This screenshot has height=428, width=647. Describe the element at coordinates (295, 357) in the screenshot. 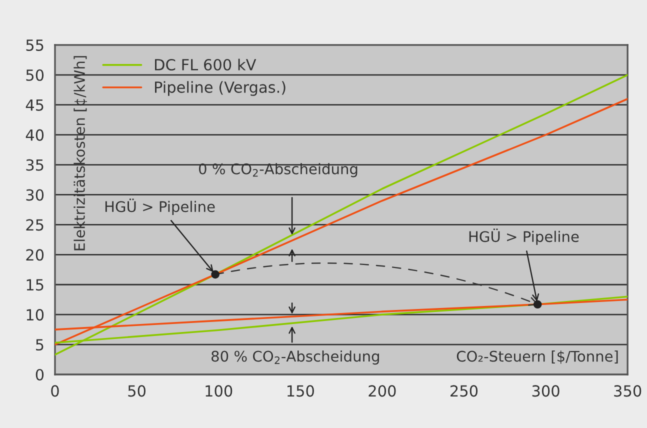

I see `annotation: 80 % CO$_{2}$-Abscheidung` at that location.